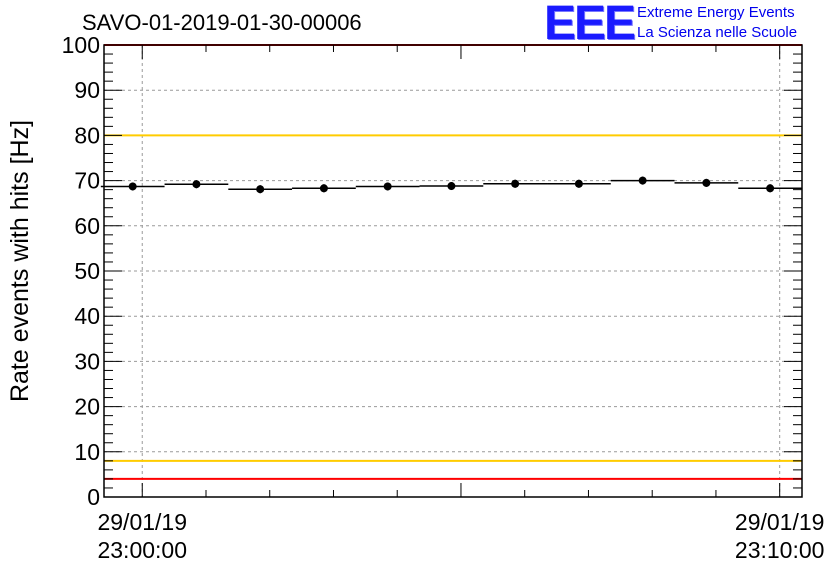 Image resolution: width=836 pixels, height=572 pixels. What do you see at coordinates (716, 12) in the screenshot?
I see `logo-line-1: Extreme Energy Events` at bounding box center [716, 12].